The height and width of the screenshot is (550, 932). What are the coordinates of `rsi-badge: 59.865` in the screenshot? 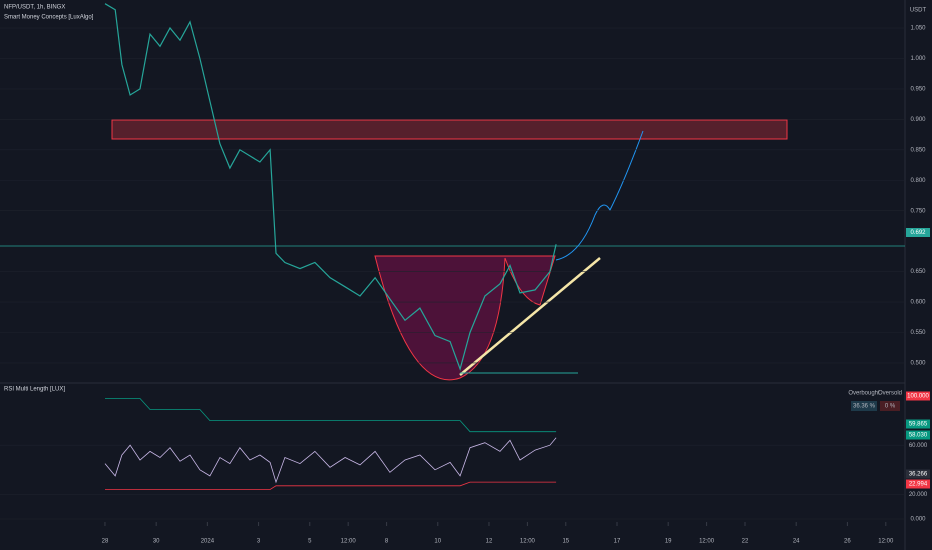 It's located at (918, 425).